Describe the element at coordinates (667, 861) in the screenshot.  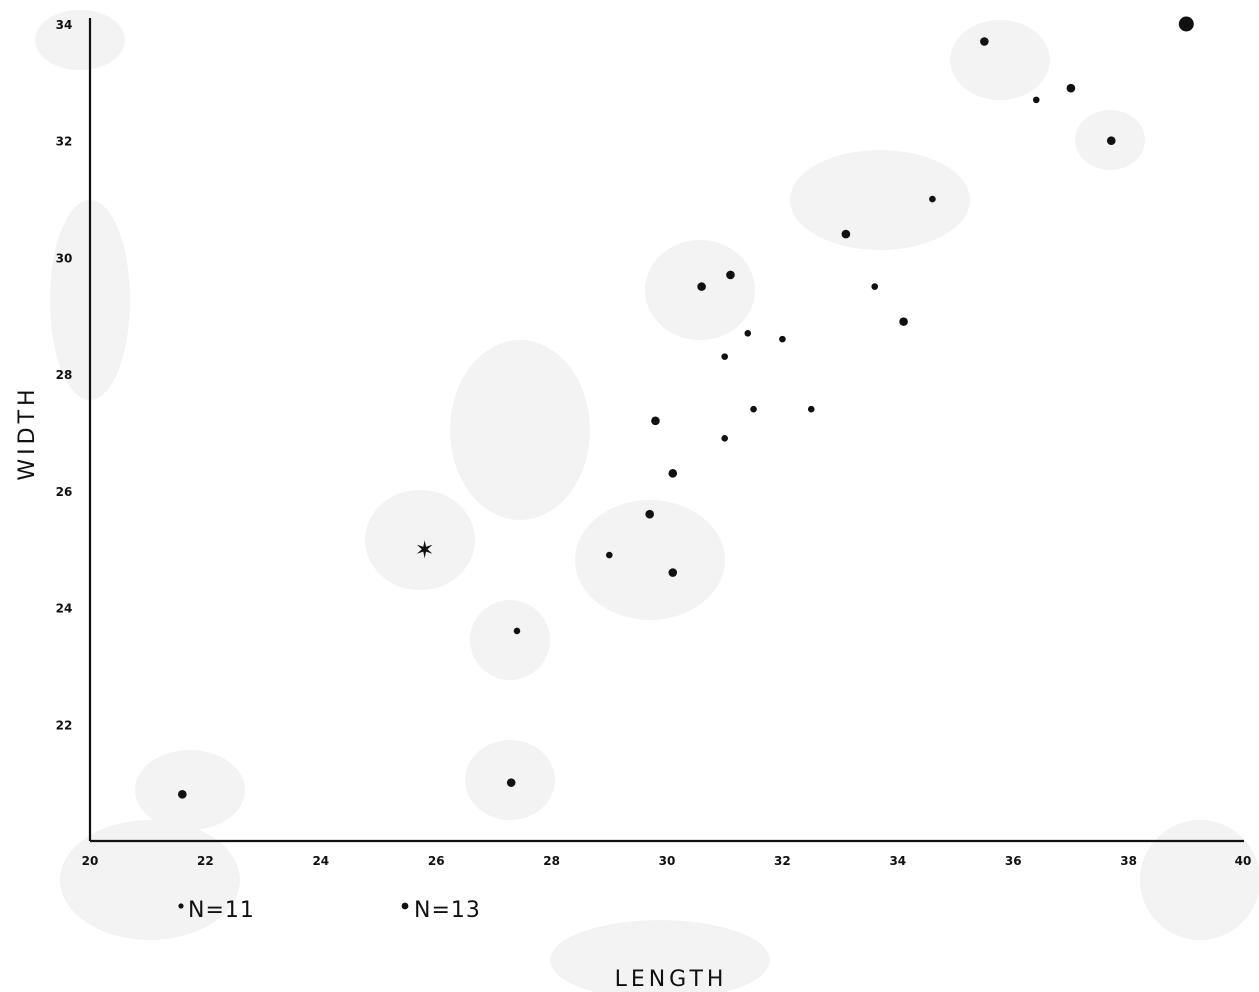
I see `x-tick-label-30: 30` at that location.